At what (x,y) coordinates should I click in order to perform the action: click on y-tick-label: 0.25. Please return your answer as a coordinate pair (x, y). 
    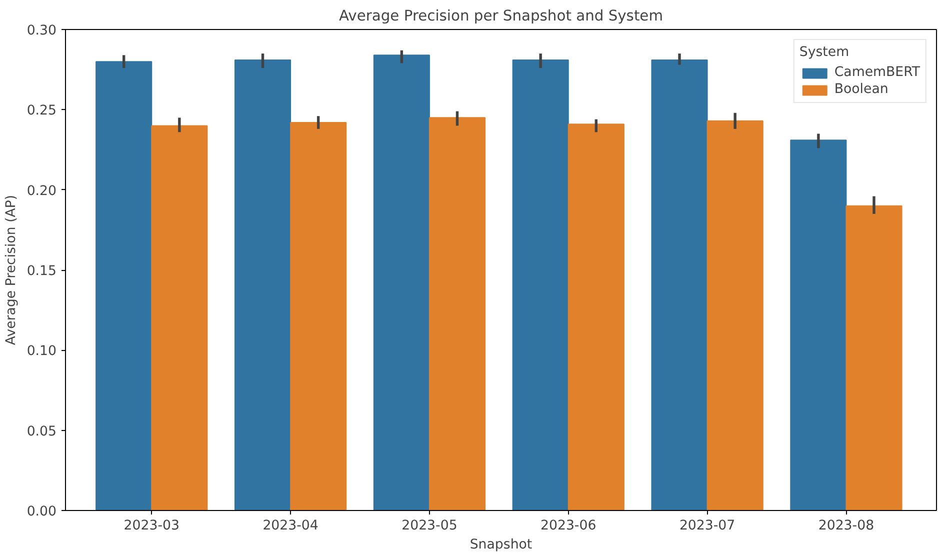
    Looking at the image, I should click on (41, 111).